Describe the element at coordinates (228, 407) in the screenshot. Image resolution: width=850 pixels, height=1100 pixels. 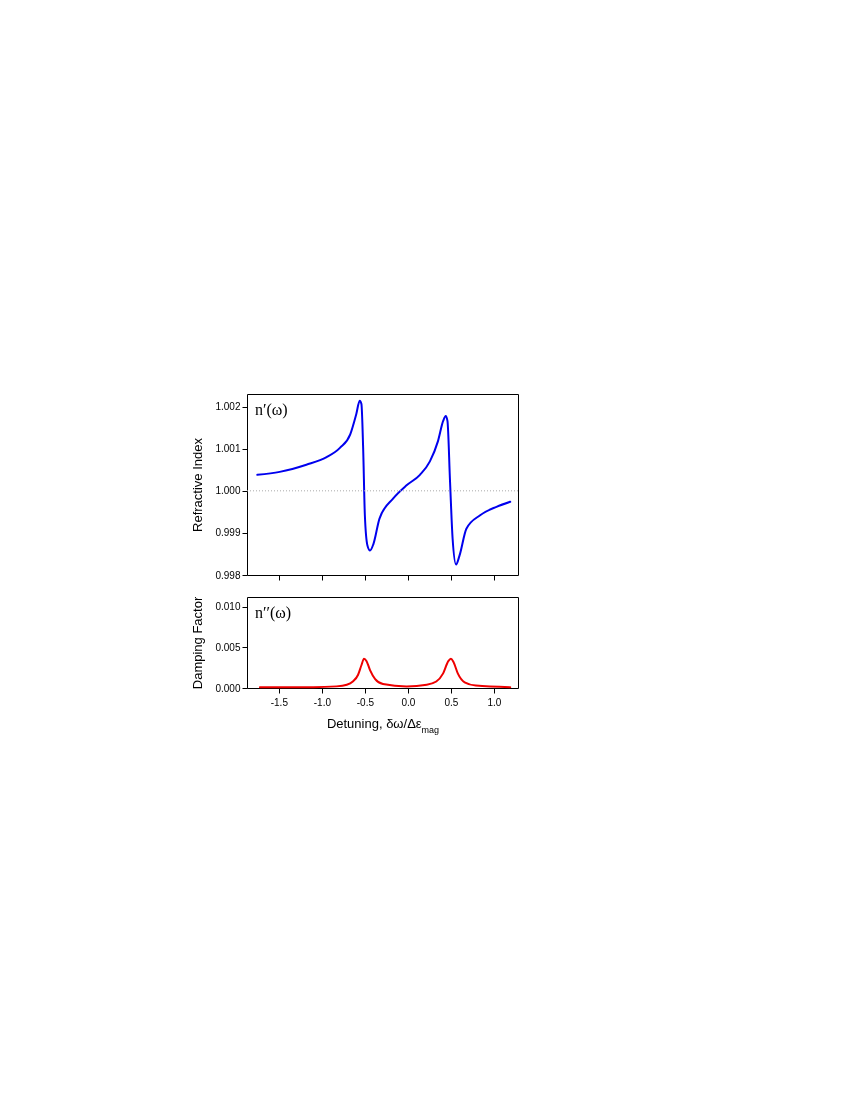
I see `y-tick-label: 1.002` at that location.